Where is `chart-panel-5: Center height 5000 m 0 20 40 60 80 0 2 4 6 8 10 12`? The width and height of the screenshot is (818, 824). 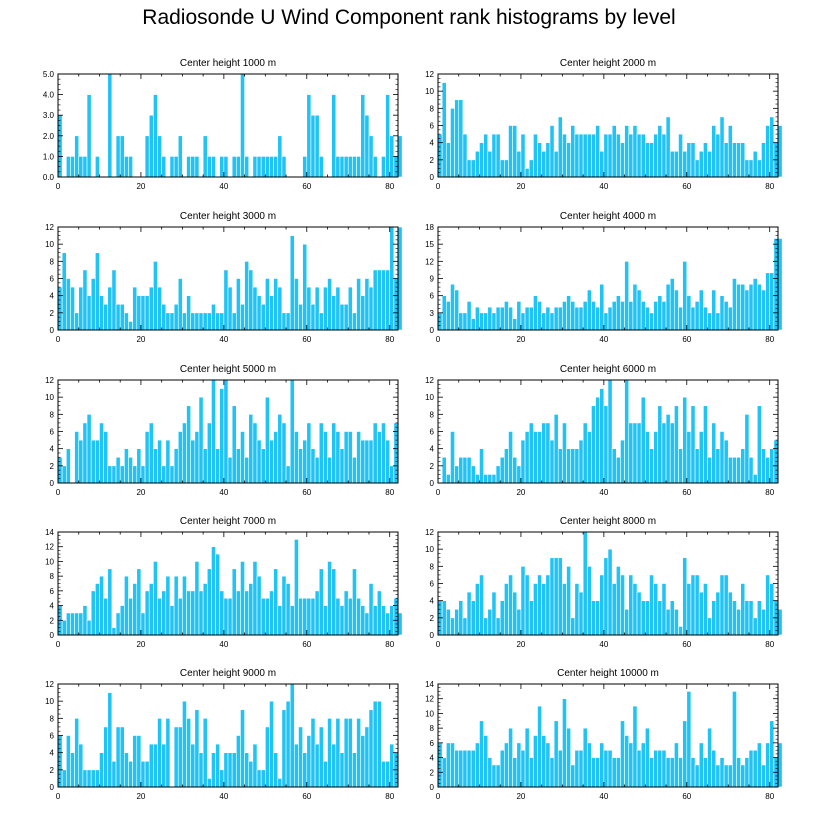 chart-panel-5: Center height 5000 m 0 20 40 60 80 0 2 4 6 8 10 12 is located at coordinates (208, 426).